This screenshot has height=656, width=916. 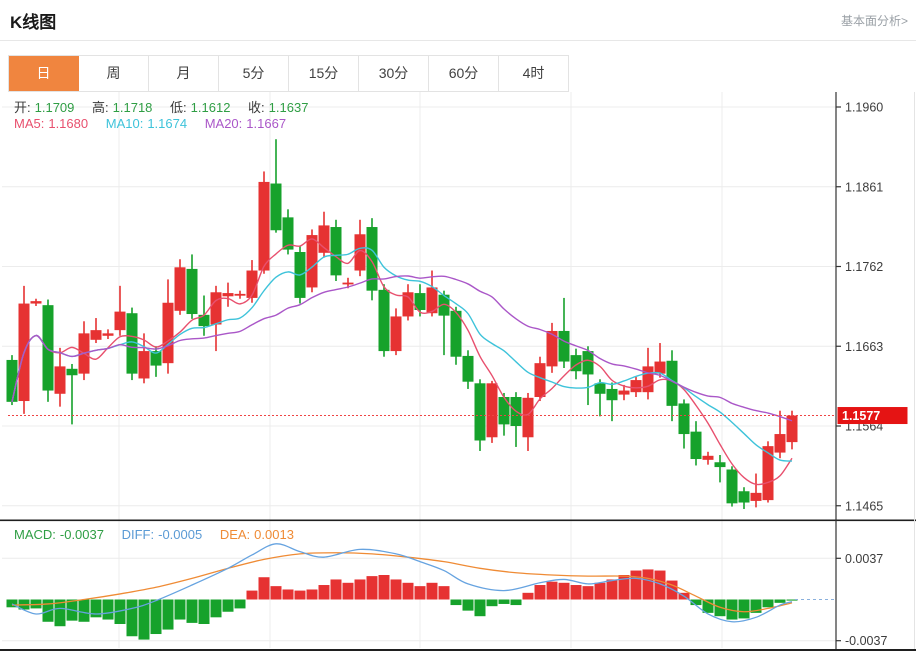 What do you see at coordinates (138, 534) in the screenshot?
I see `diff-label: DIFF:` at bounding box center [138, 534].